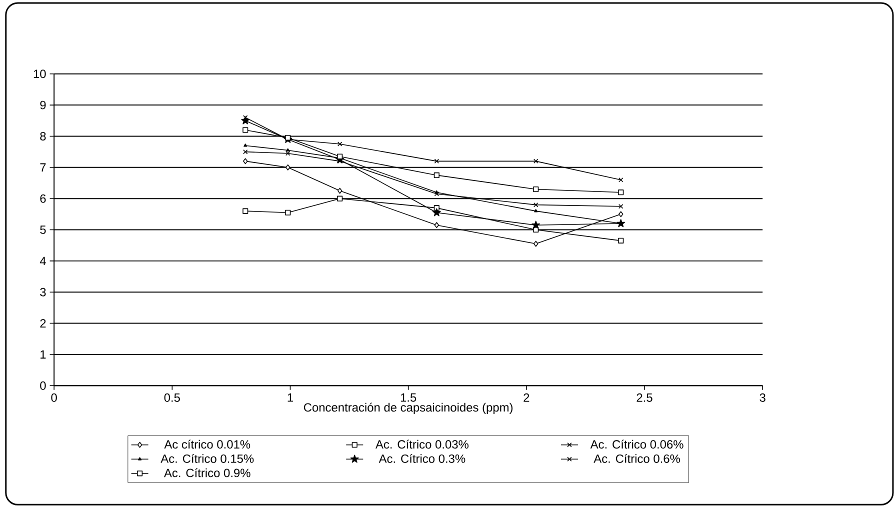 The height and width of the screenshot is (508, 896). Describe the element at coordinates (207, 473) in the screenshot. I see `legend-label: Ac. Cítrico 0.9%` at that location.